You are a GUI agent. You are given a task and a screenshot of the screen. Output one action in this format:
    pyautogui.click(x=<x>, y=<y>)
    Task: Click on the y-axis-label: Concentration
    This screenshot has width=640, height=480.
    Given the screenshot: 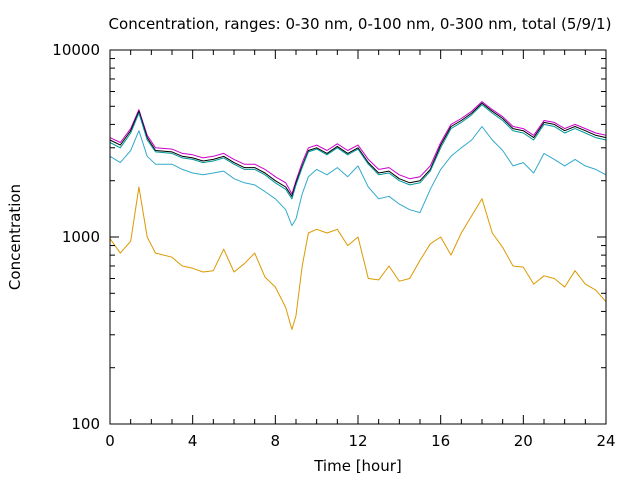 What is the action you would take?
    pyautogui.click(x=15, y=237)
    